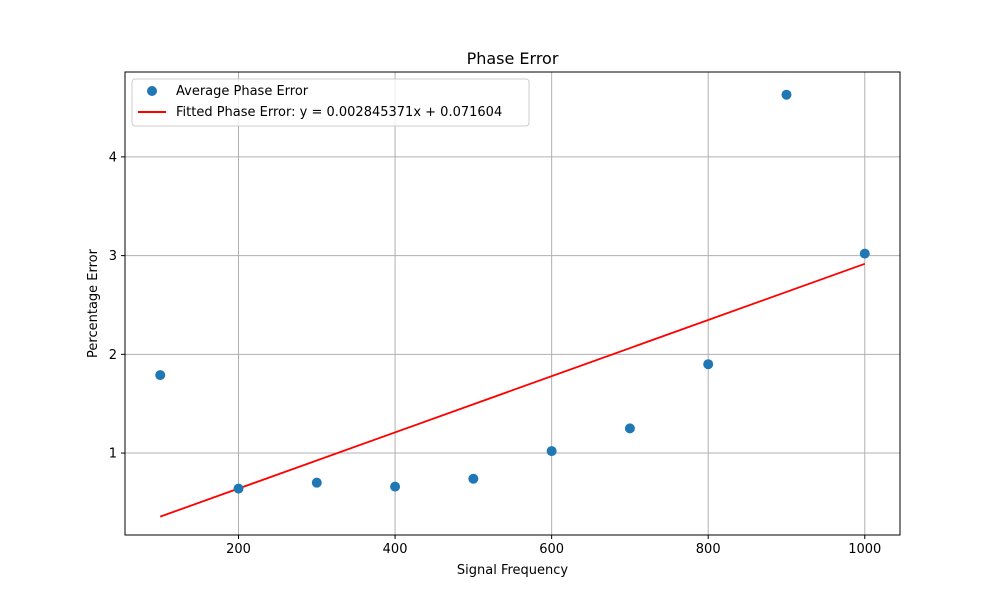  I want to click on x-axis-label: Signal Frequency, so click(513, 570).